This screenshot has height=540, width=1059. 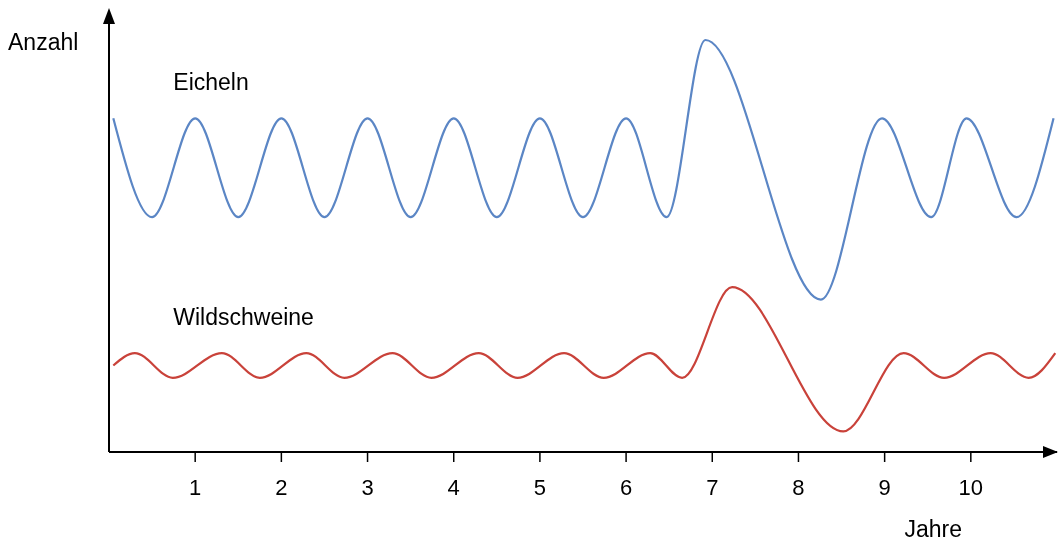 I want to click on x-tick-label: 9, so click(x=884, y=487).